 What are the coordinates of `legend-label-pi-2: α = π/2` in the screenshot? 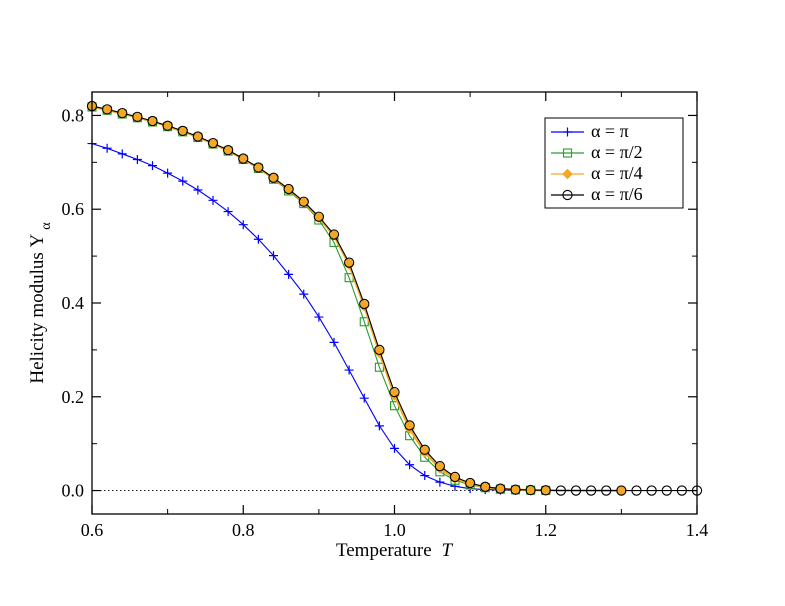 It's located at (617, 152).